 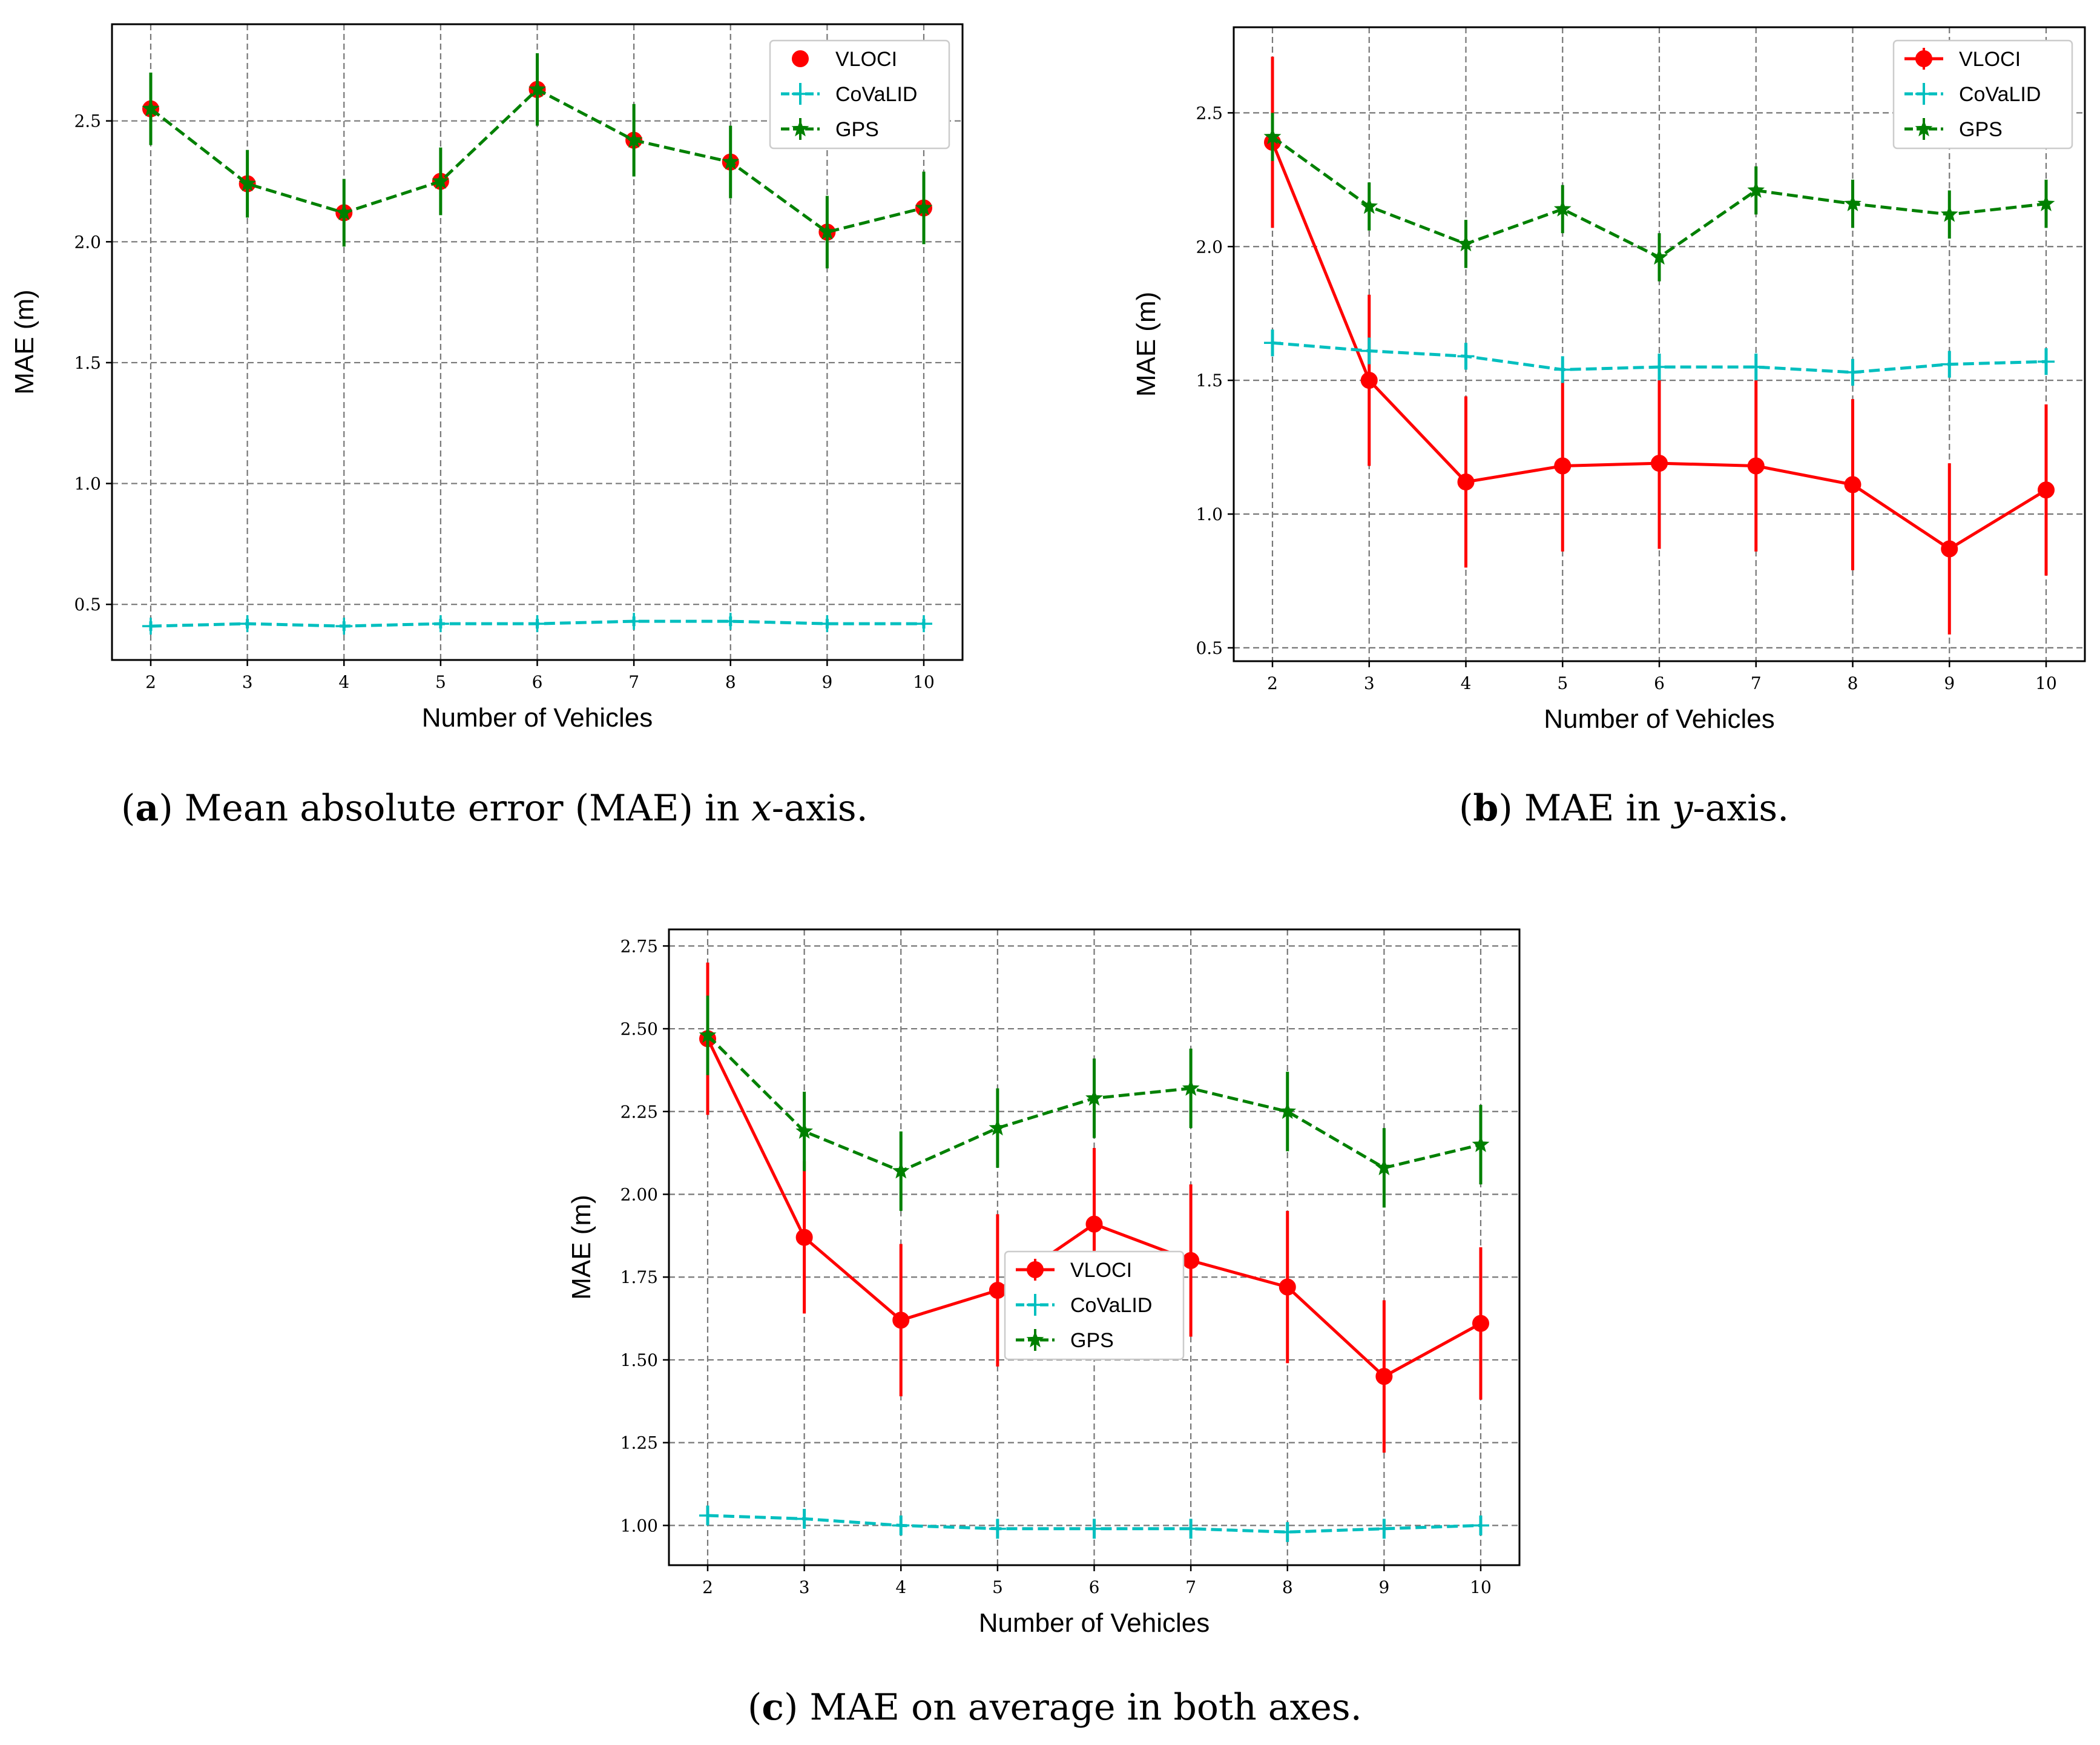 I want to click on y-tick-label: 1.5, so click(x=1209, y=381).